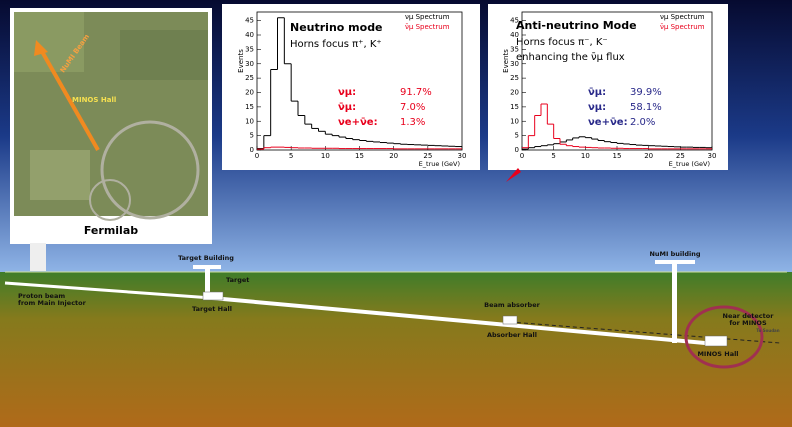  I want to click on diagram-label: Target Hall, so click(212, 309).